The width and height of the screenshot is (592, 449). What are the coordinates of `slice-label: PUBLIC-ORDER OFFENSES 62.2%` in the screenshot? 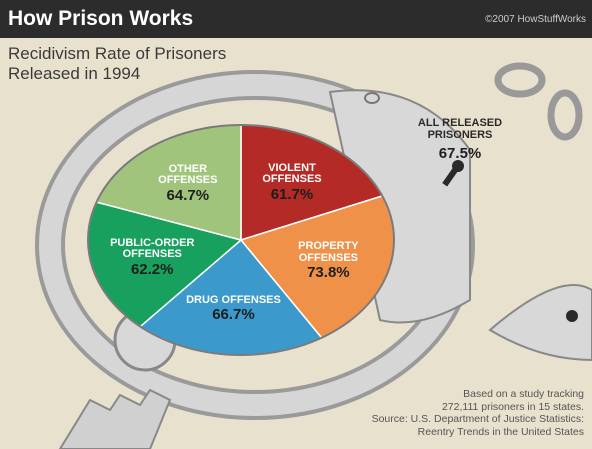 It's located at (152, 257).